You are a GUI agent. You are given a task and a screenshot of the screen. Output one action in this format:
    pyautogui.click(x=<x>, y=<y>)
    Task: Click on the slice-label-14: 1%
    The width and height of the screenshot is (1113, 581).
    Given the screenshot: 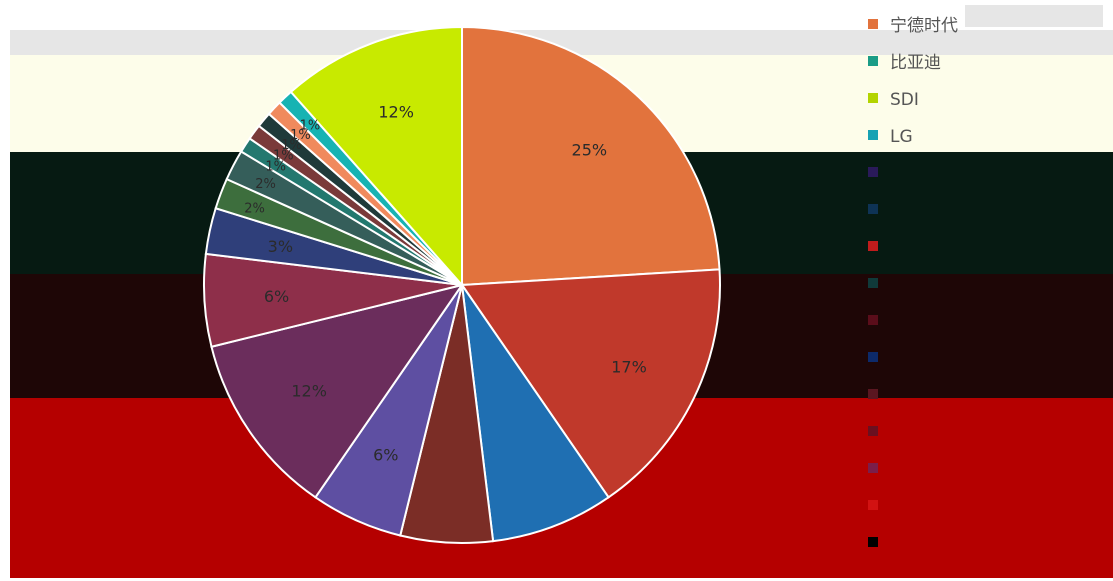 What is the action you would take?
    pyautogui.click(x=310, y=125)
    